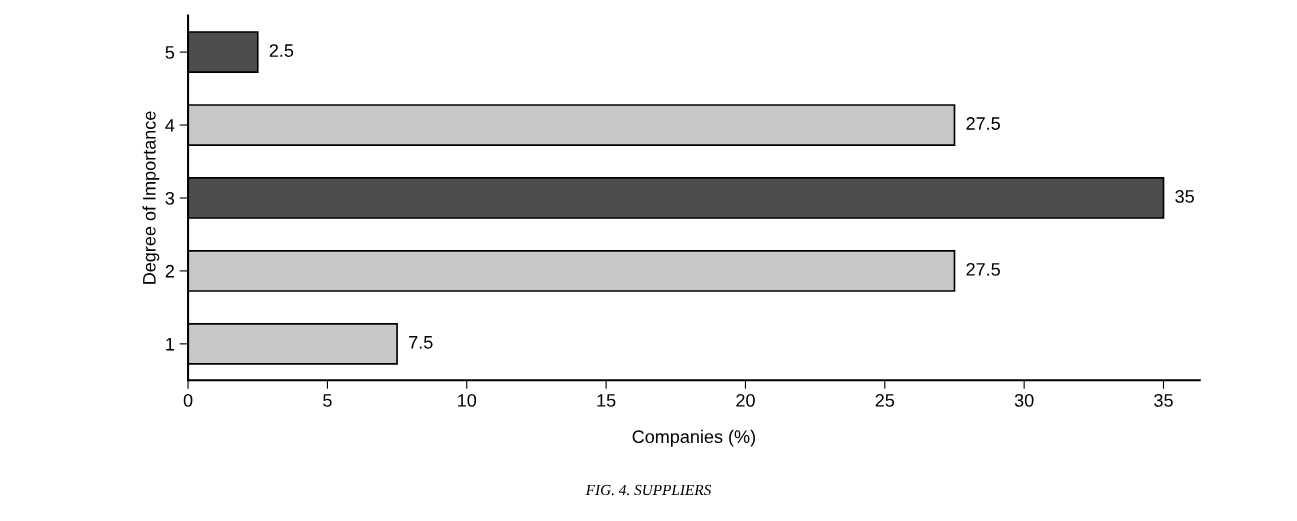 Image resolution: width=1297 pixels, height=521 pixels. Describe the element at coordinates (327, 400) in the screenshot. I see `x-tick-label: 5` at that location.